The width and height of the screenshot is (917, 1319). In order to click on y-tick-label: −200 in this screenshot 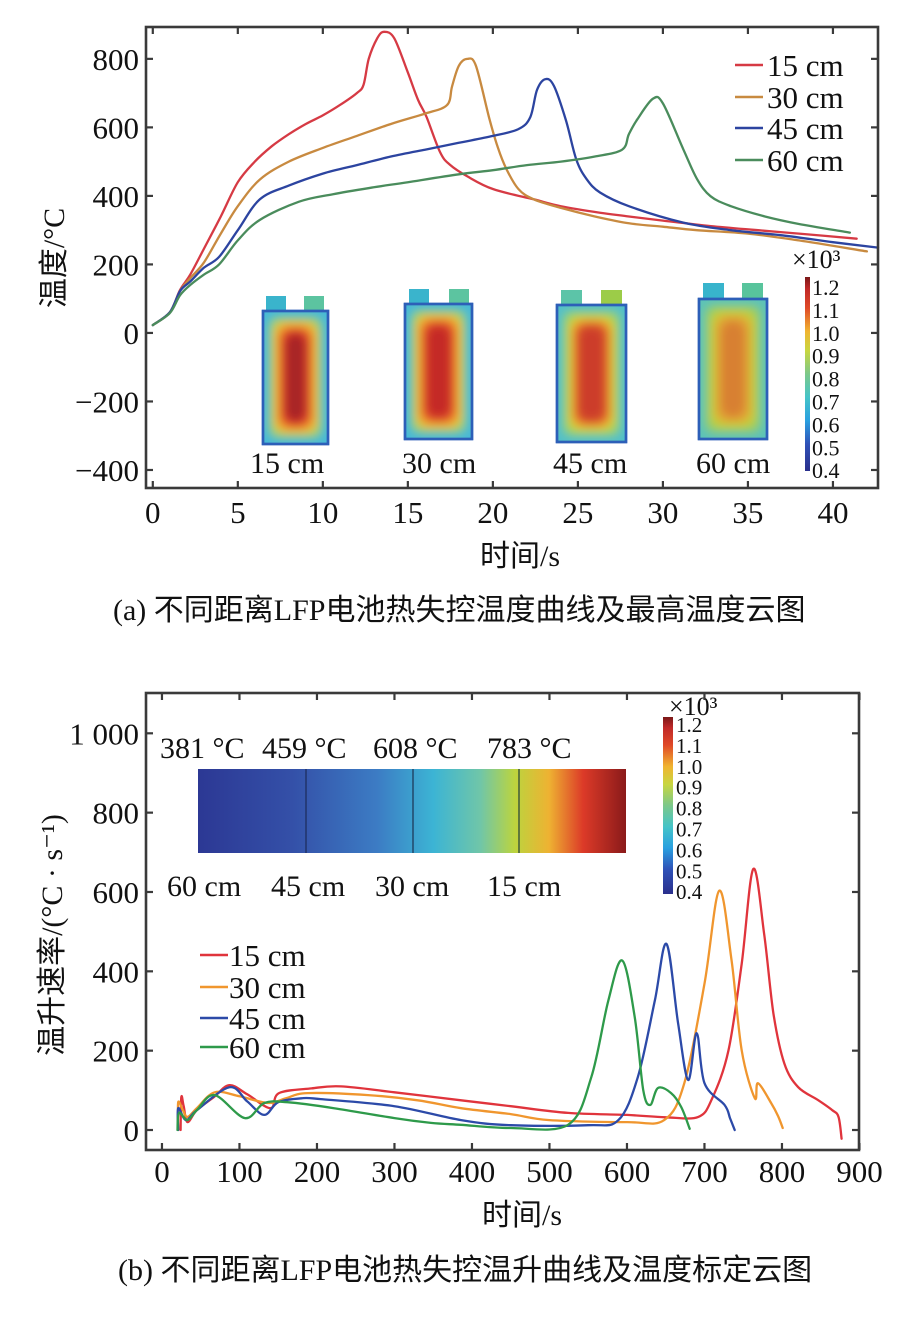, I will do `click(107, 401)`.